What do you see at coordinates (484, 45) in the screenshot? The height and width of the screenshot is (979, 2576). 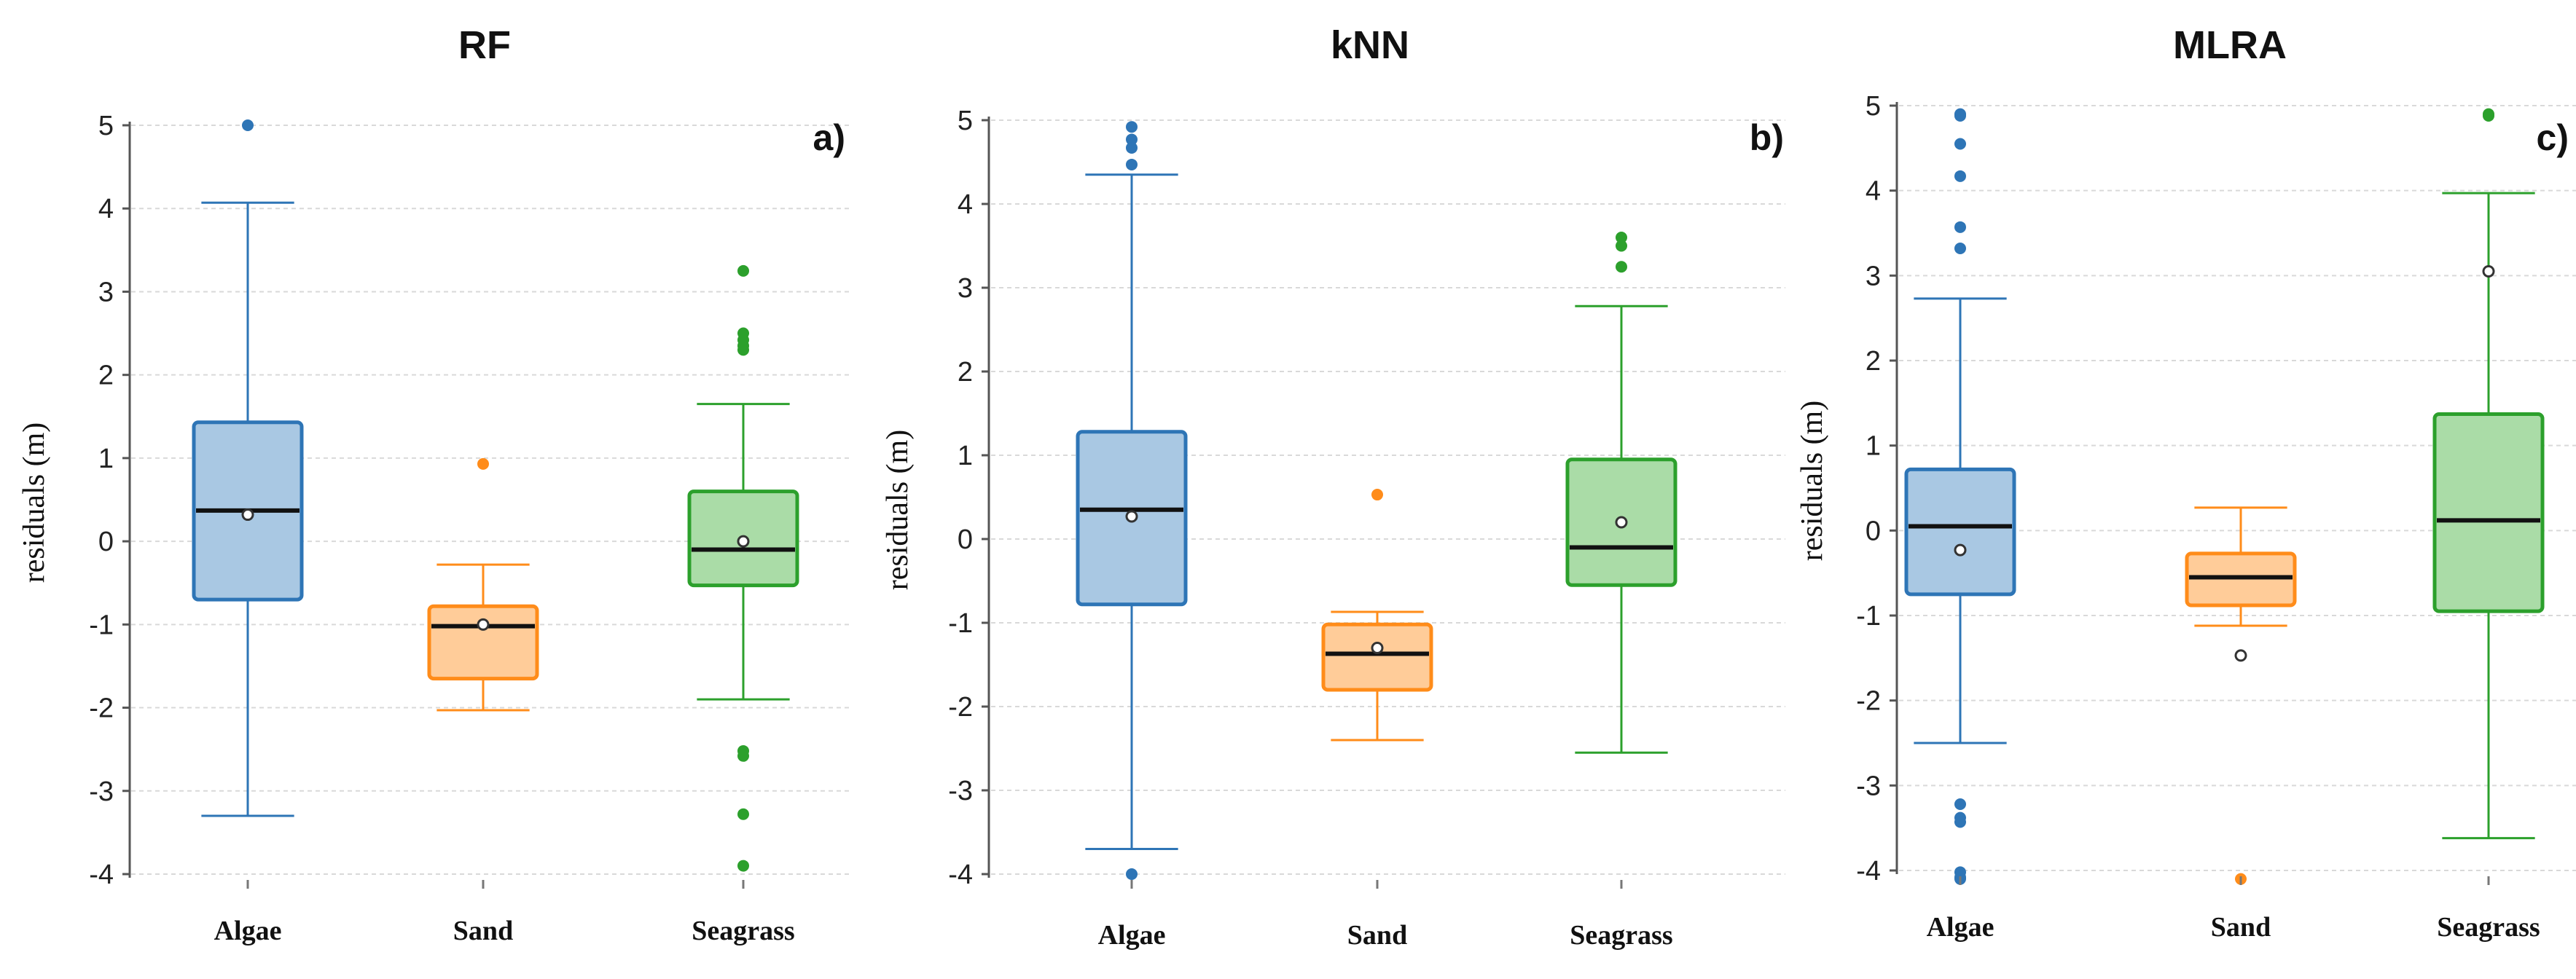 I see `chart-title: RF` at bounding box center [484, 45].